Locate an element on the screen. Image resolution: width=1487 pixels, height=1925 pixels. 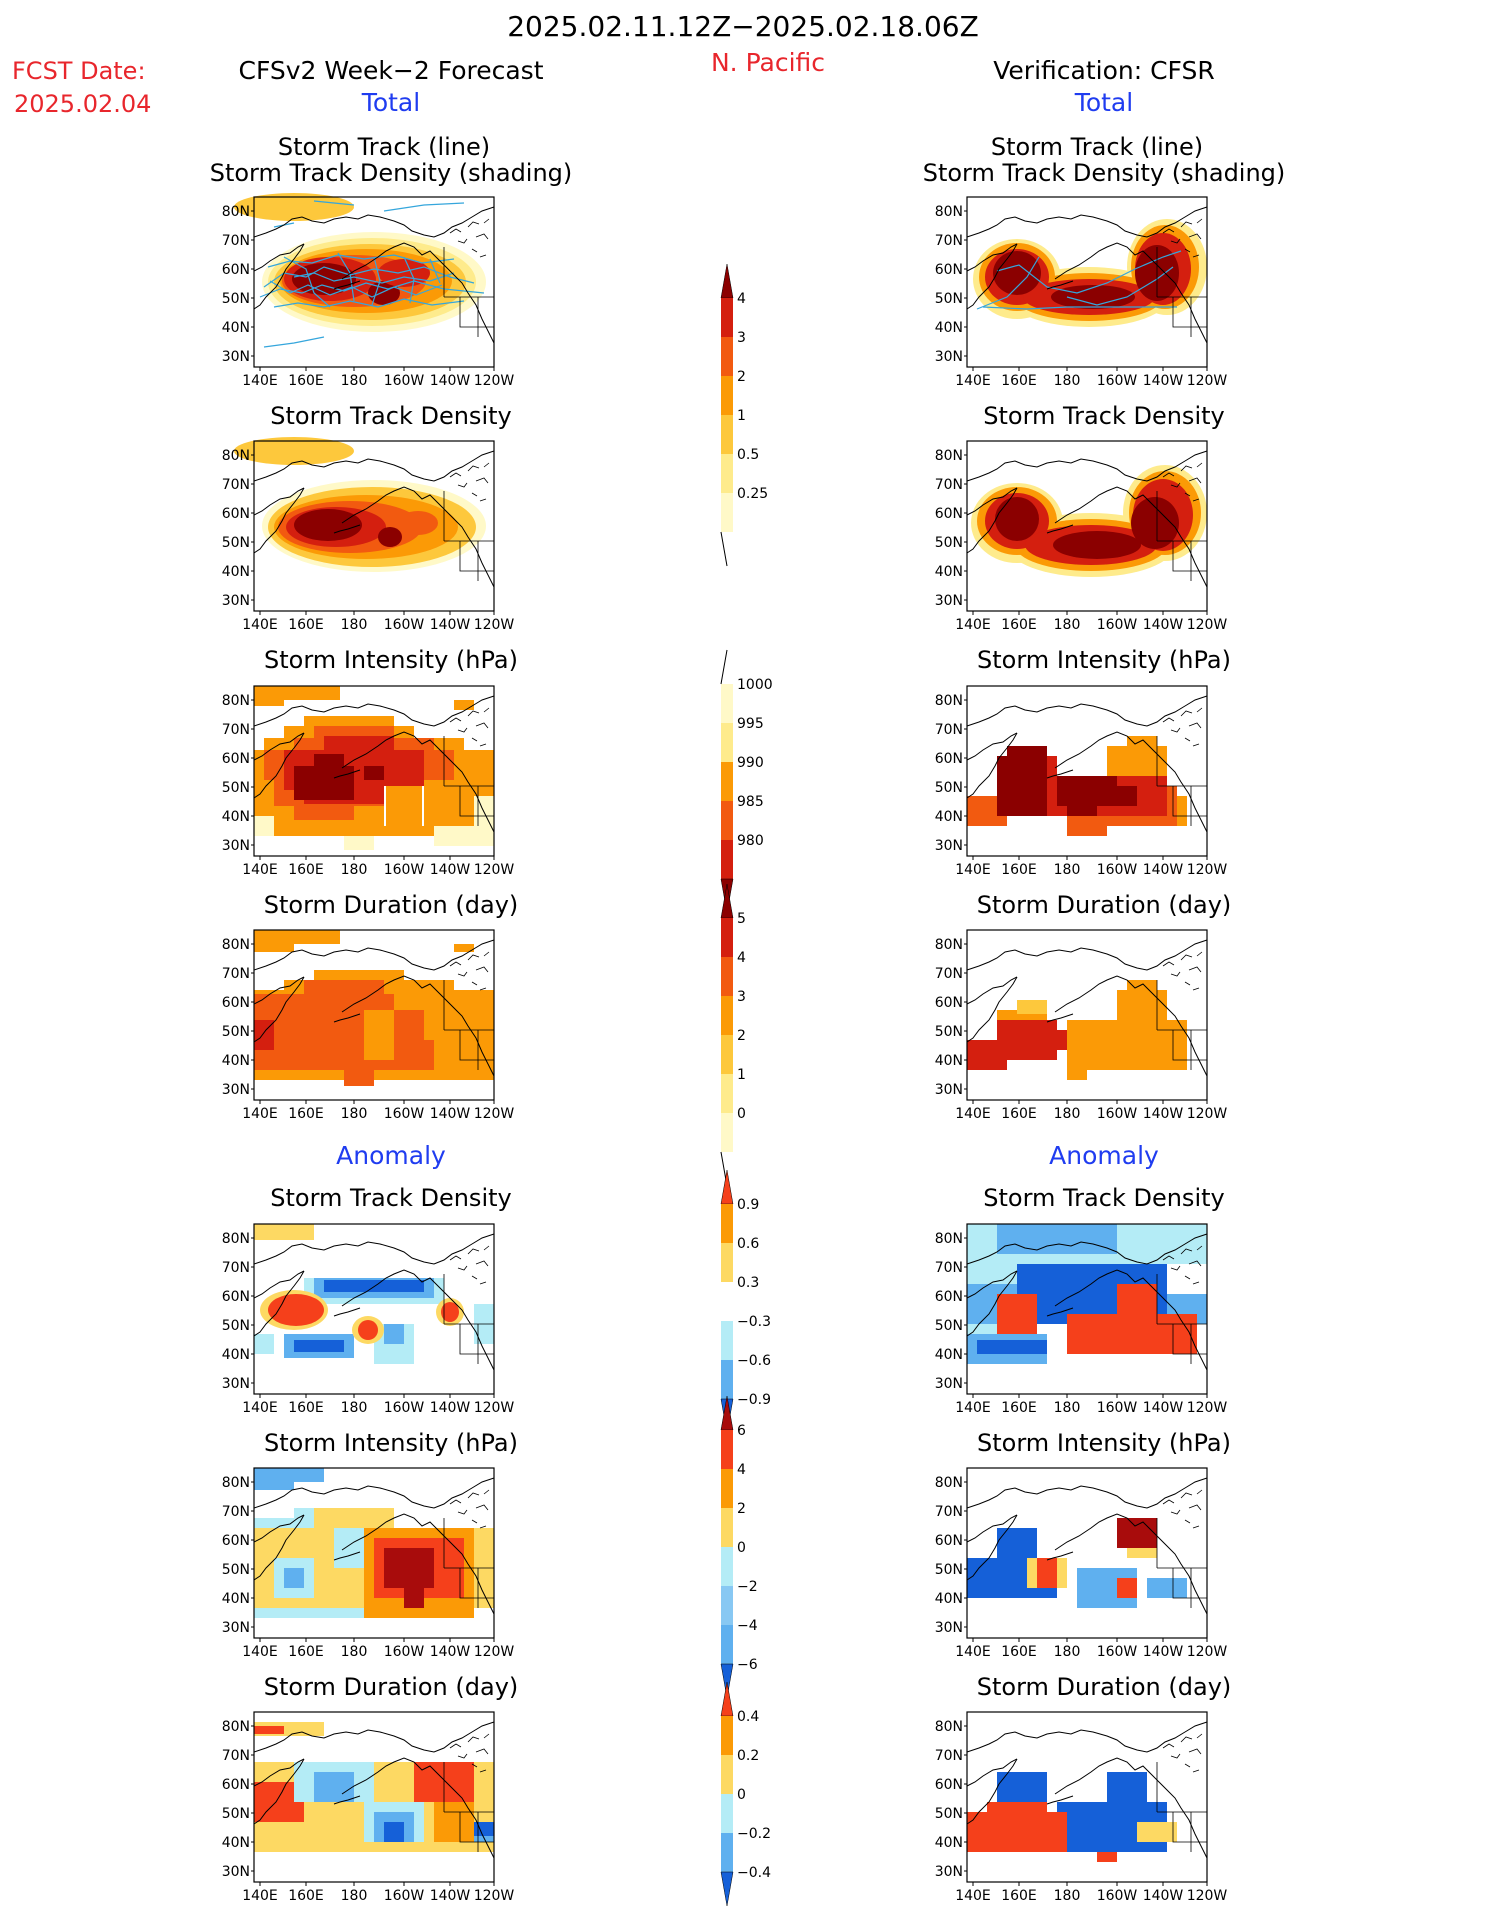
map-forecast-intensity-anomaly is located at coordinates (374, 1553).